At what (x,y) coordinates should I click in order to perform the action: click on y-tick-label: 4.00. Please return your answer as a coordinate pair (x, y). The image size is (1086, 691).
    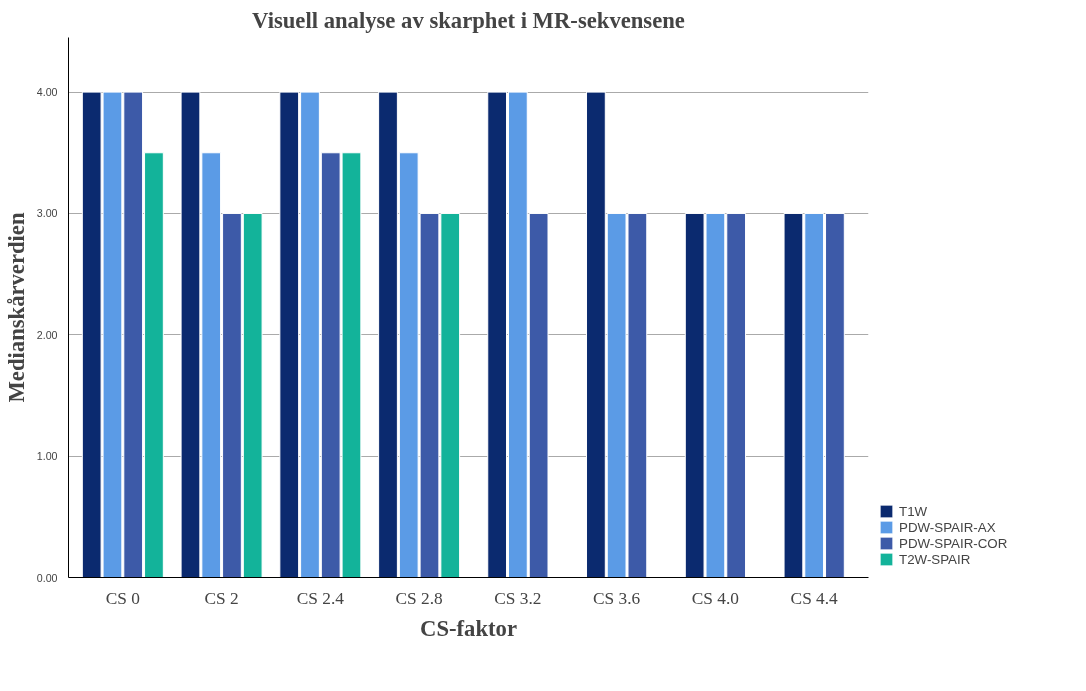
    Looking at the image, I should click on (47, 92).